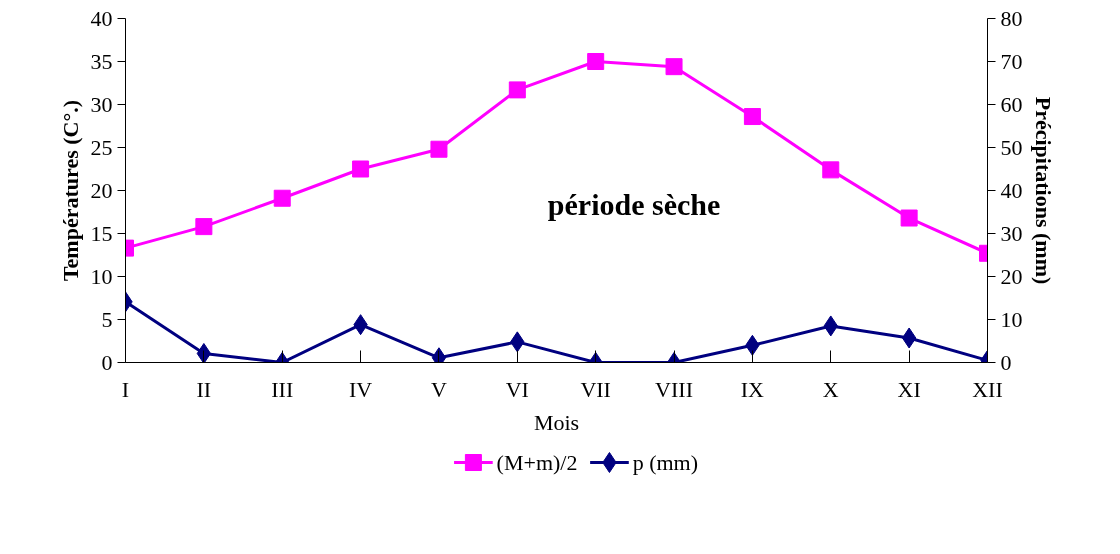  Describe the element at coordinates (909, 389) in the screenshot. I see `x-tick-label: XI` at that location.